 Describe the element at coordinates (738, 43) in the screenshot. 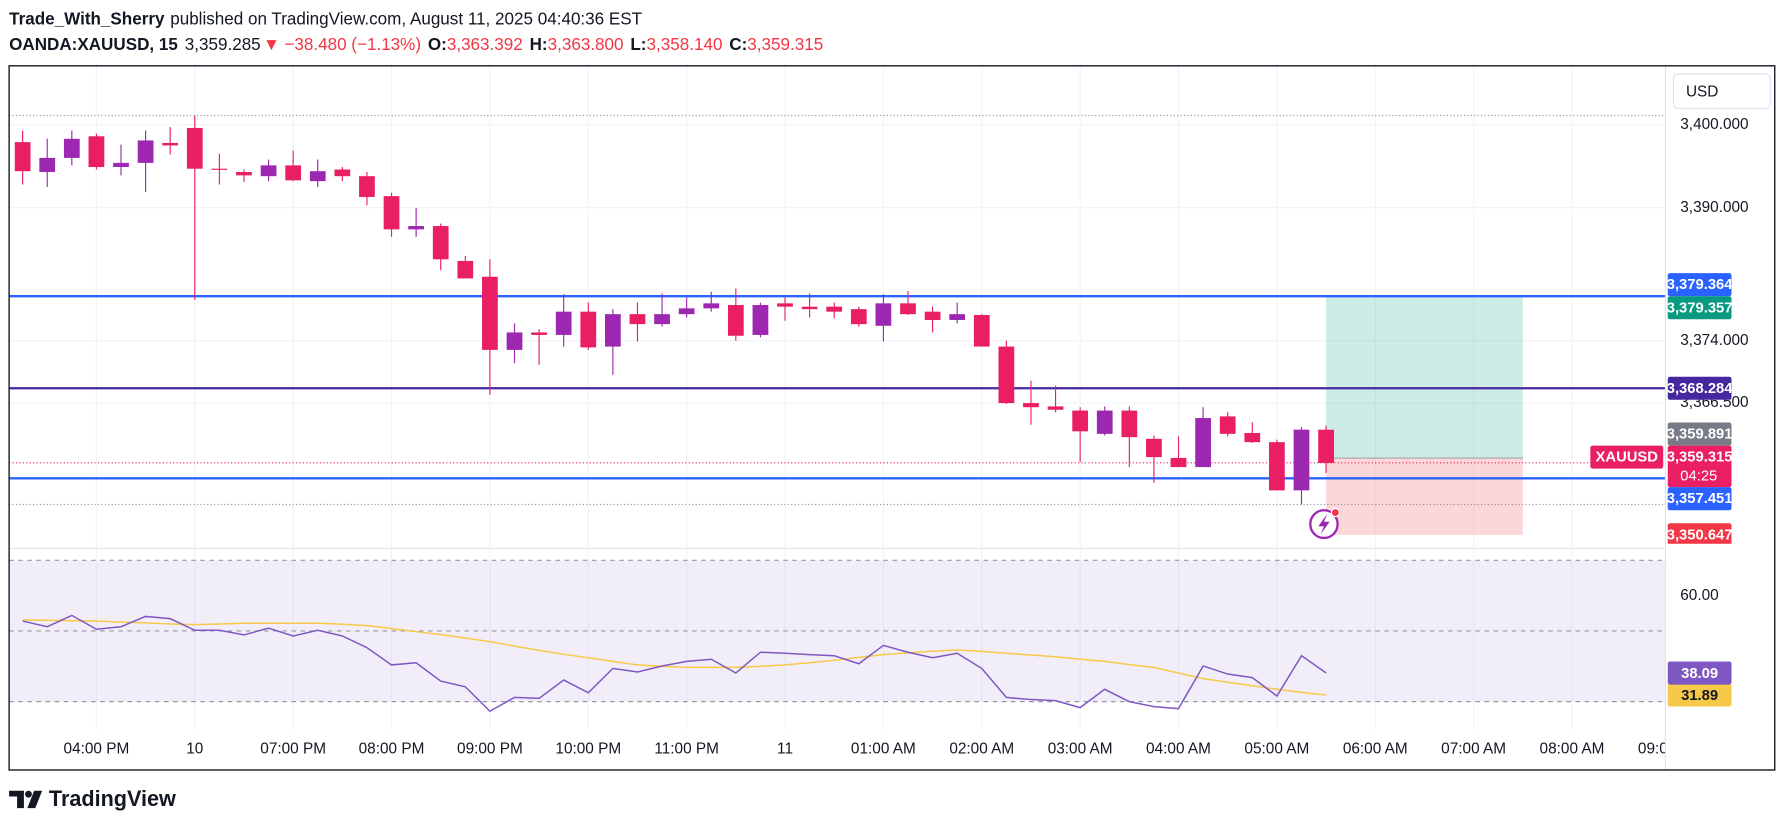

I see `ohlc-key: C:` at that location.